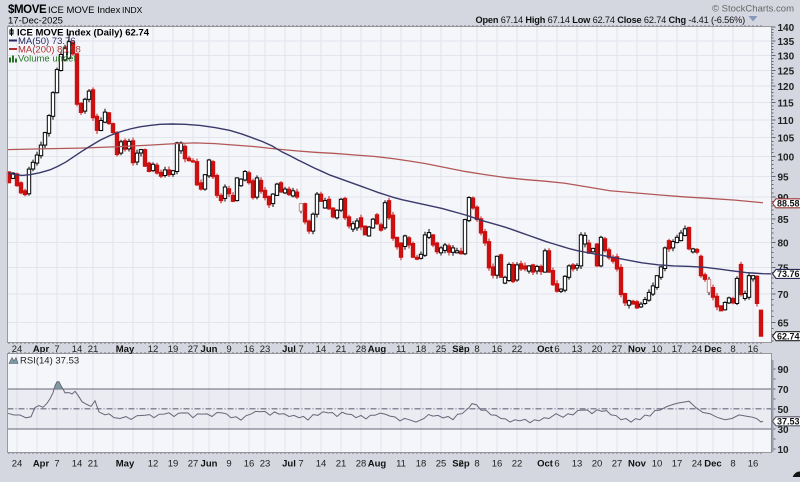  Describe the element at coordinates (786, 72) in the screenshot. I see `svg-text: 125` at that location.